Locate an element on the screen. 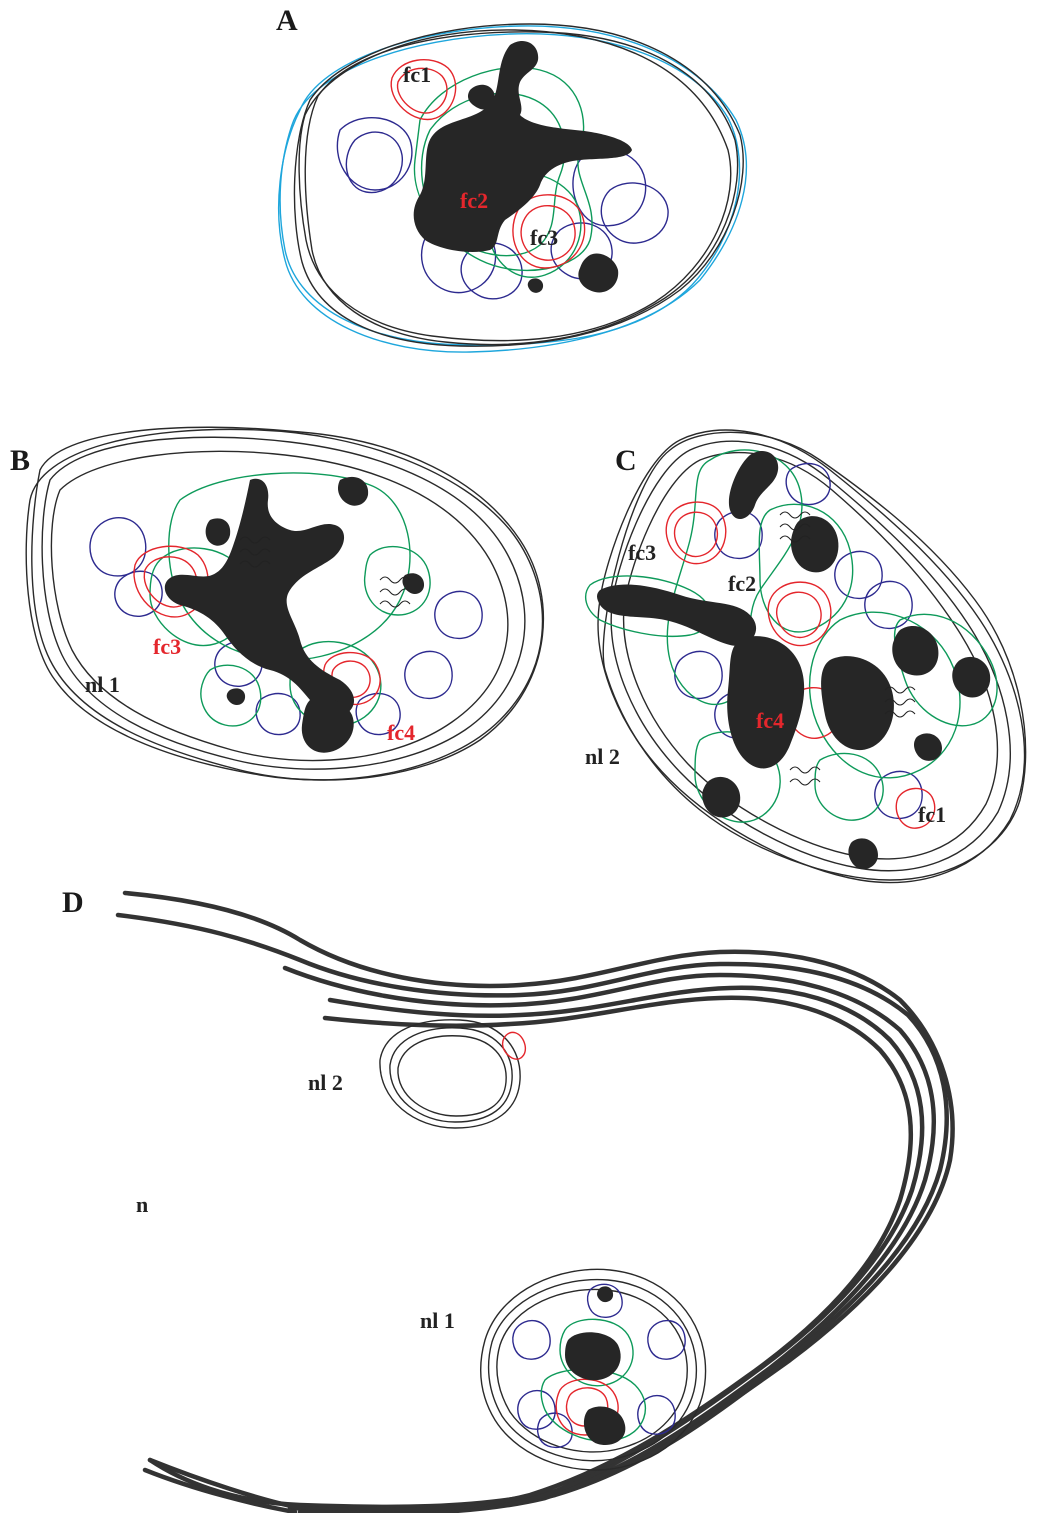 This screenshot has height=1513, width=1037. panel-c-outer-contours is located at coordinates (812, 656).